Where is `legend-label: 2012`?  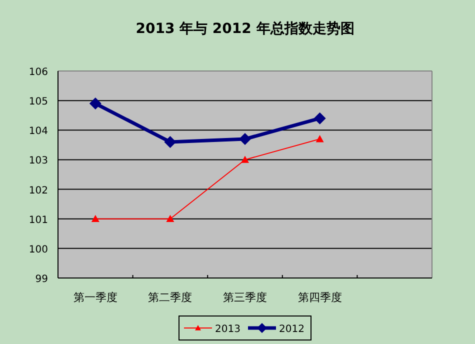
legend-label: 2012 is located at coordinates (291, 329).